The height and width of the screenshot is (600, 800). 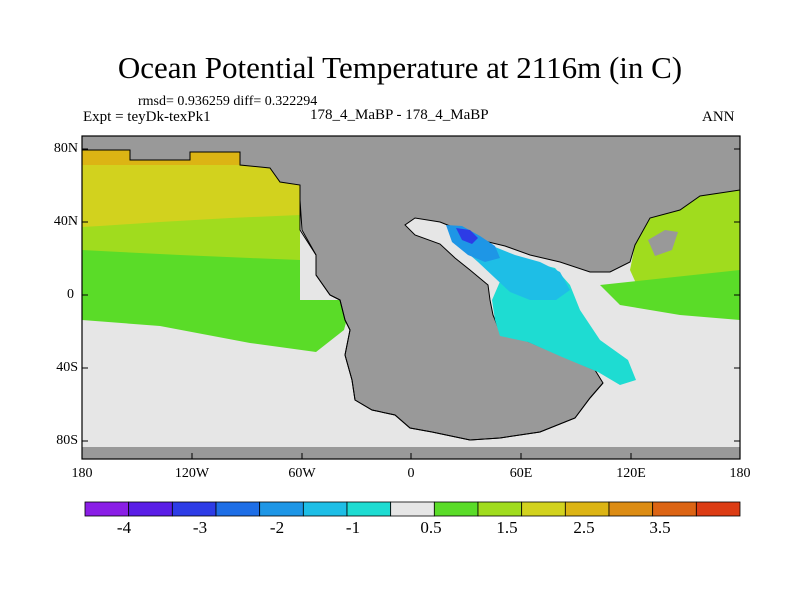 What do you see at coordinates (191, 140) in the screenshot?
I see `land-northern-cap` at bounding box center [191, 140].